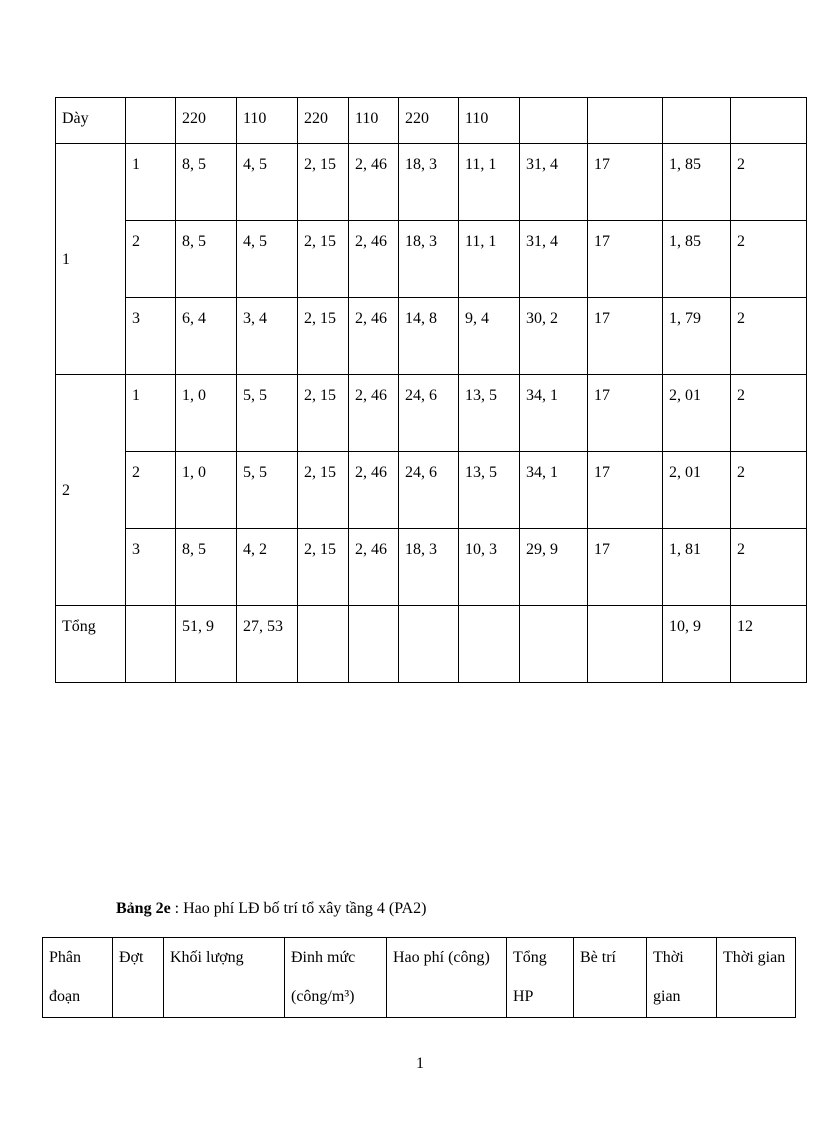 This screenshot has height=1123, width=816. I want to click on page-number: 1, so click(420, 1063).